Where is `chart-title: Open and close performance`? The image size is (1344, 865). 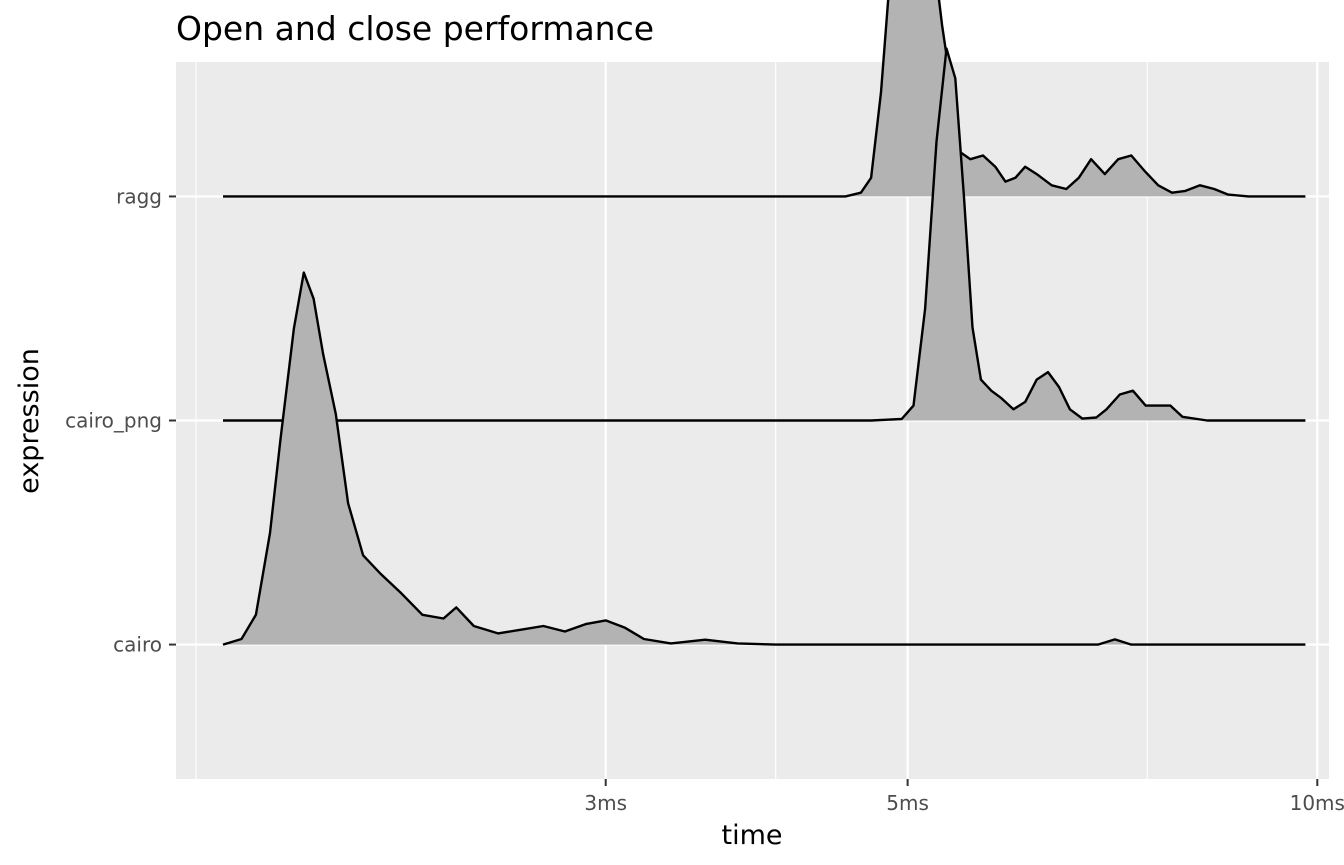
chart-title: Open and close performance is located at coordinates (415, 28).